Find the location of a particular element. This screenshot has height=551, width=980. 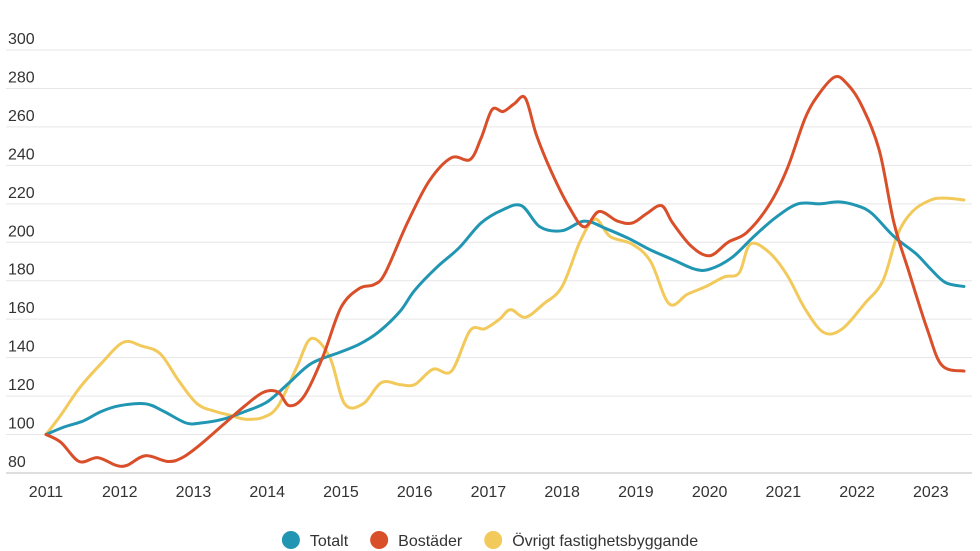

x-tick-label: 2019 is located at coordinates (636, 492).